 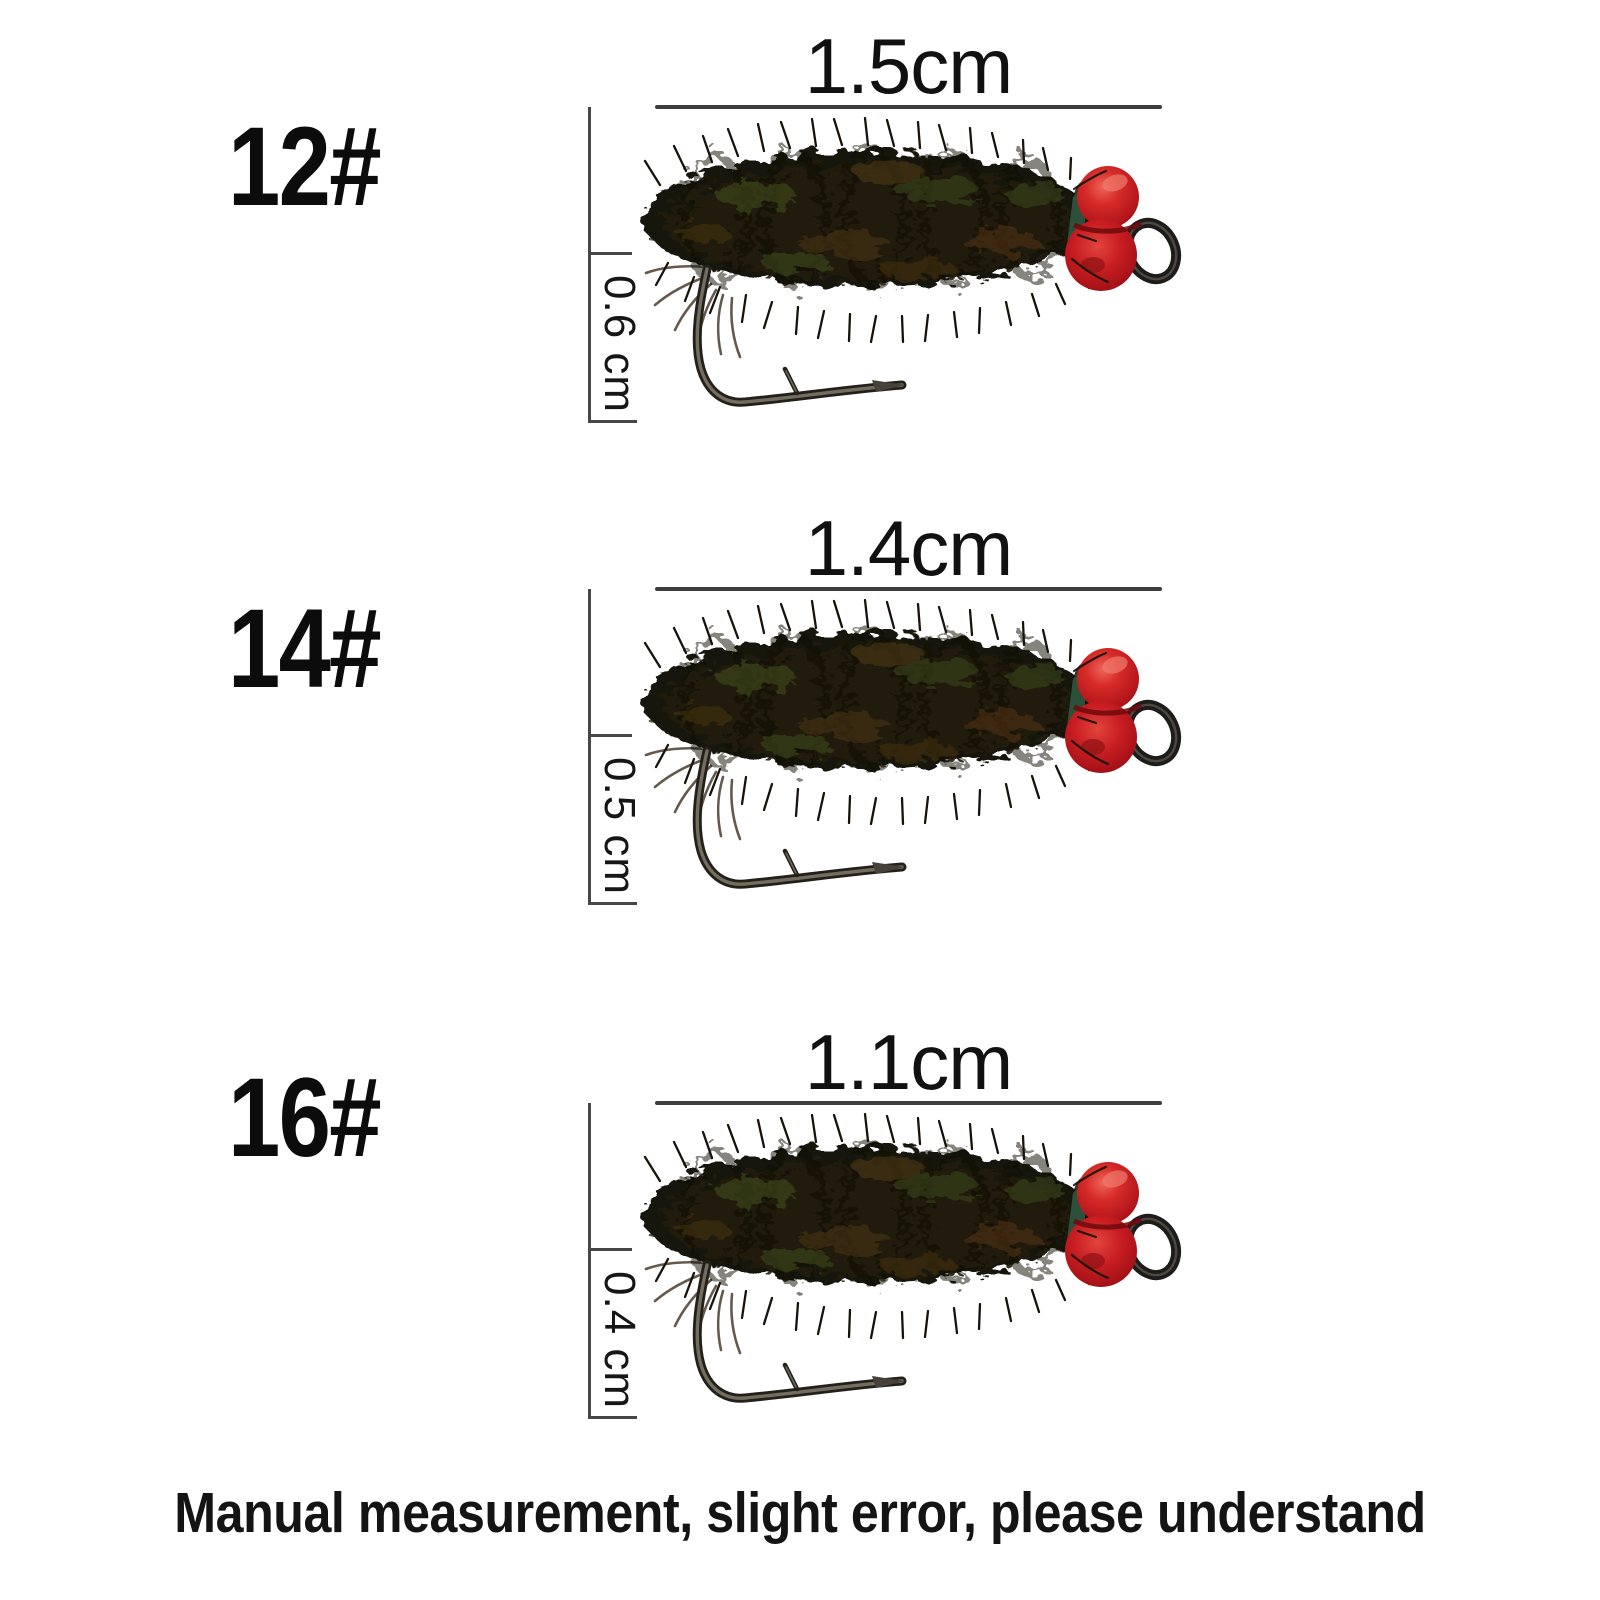 I want to click on gap-measurement-label: 0.6 cm, so click(x=619, y=344).